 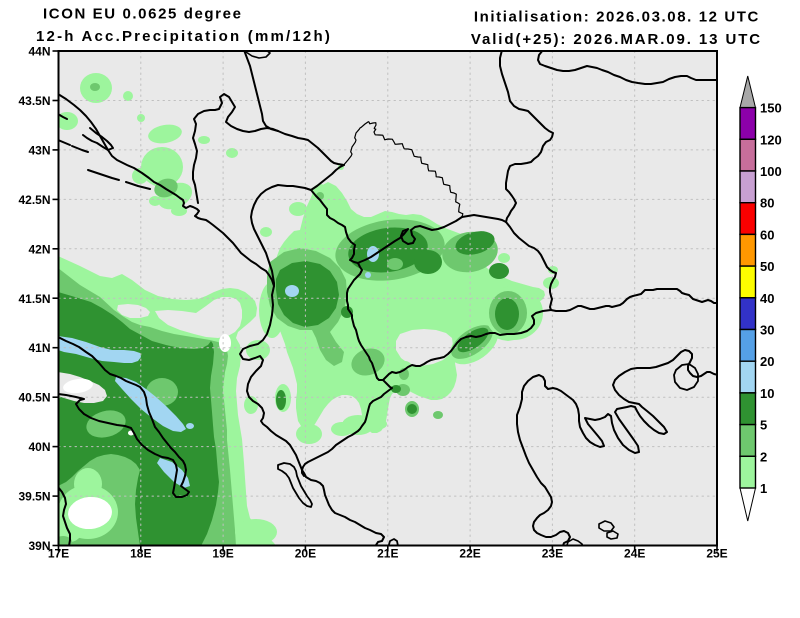 I want to click on svg-text: 2, so click(x=763, y=456).